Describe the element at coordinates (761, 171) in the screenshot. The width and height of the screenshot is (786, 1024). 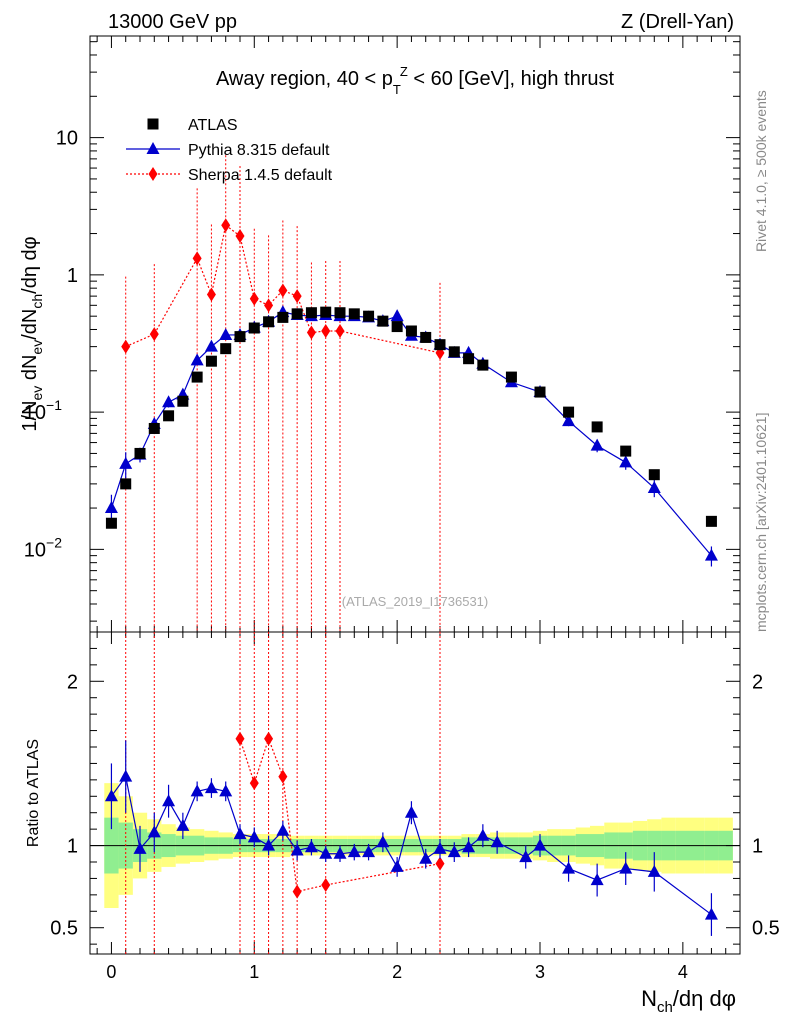
I see `rivet-label: Rivet 4.1.0, ≥ 500k events` at that location.